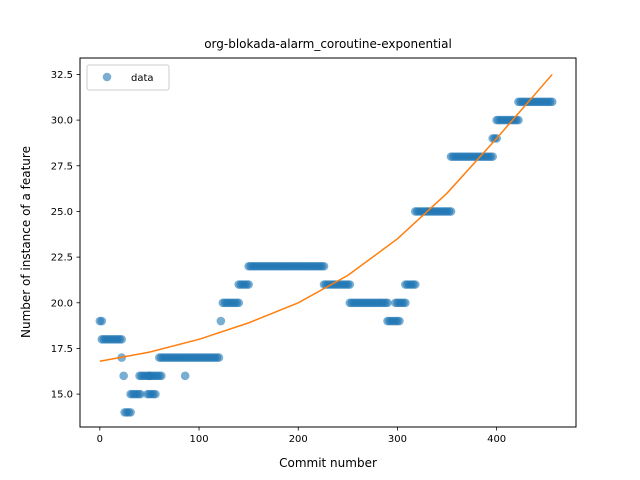 The height and width of the screenshot is (480, 640). I want to click on y-tick-label: 15.0, so click(62, 395).